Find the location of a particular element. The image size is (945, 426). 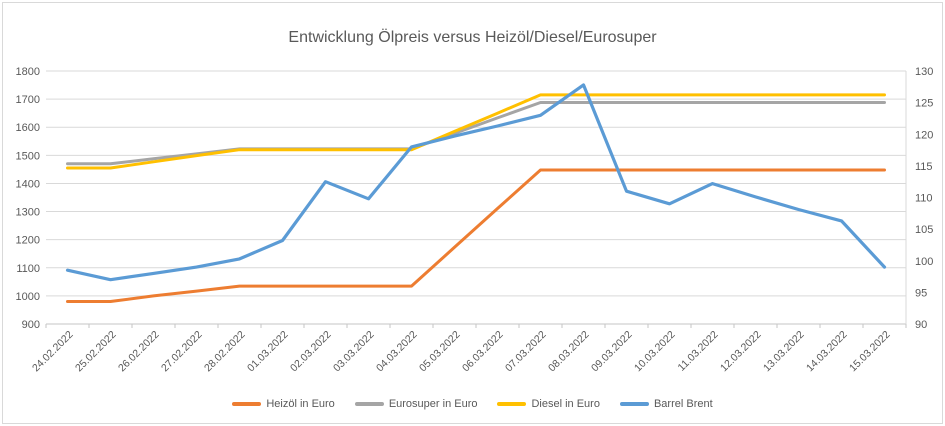

left-axis-tick-label: 1300 is located at coordinates (28, 213).